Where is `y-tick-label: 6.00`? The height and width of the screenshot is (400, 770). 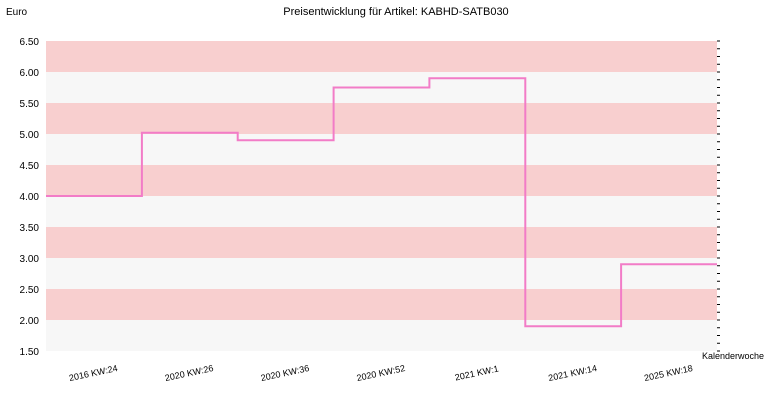 y-tick-label: 6.00 is located at coordinates (30, 73).